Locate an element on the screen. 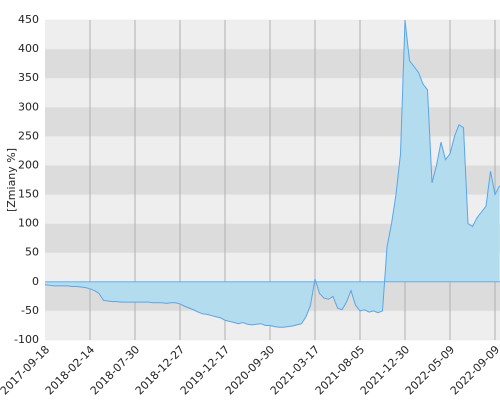  y-tick-label: 350 is located at coordinates (28, 77).